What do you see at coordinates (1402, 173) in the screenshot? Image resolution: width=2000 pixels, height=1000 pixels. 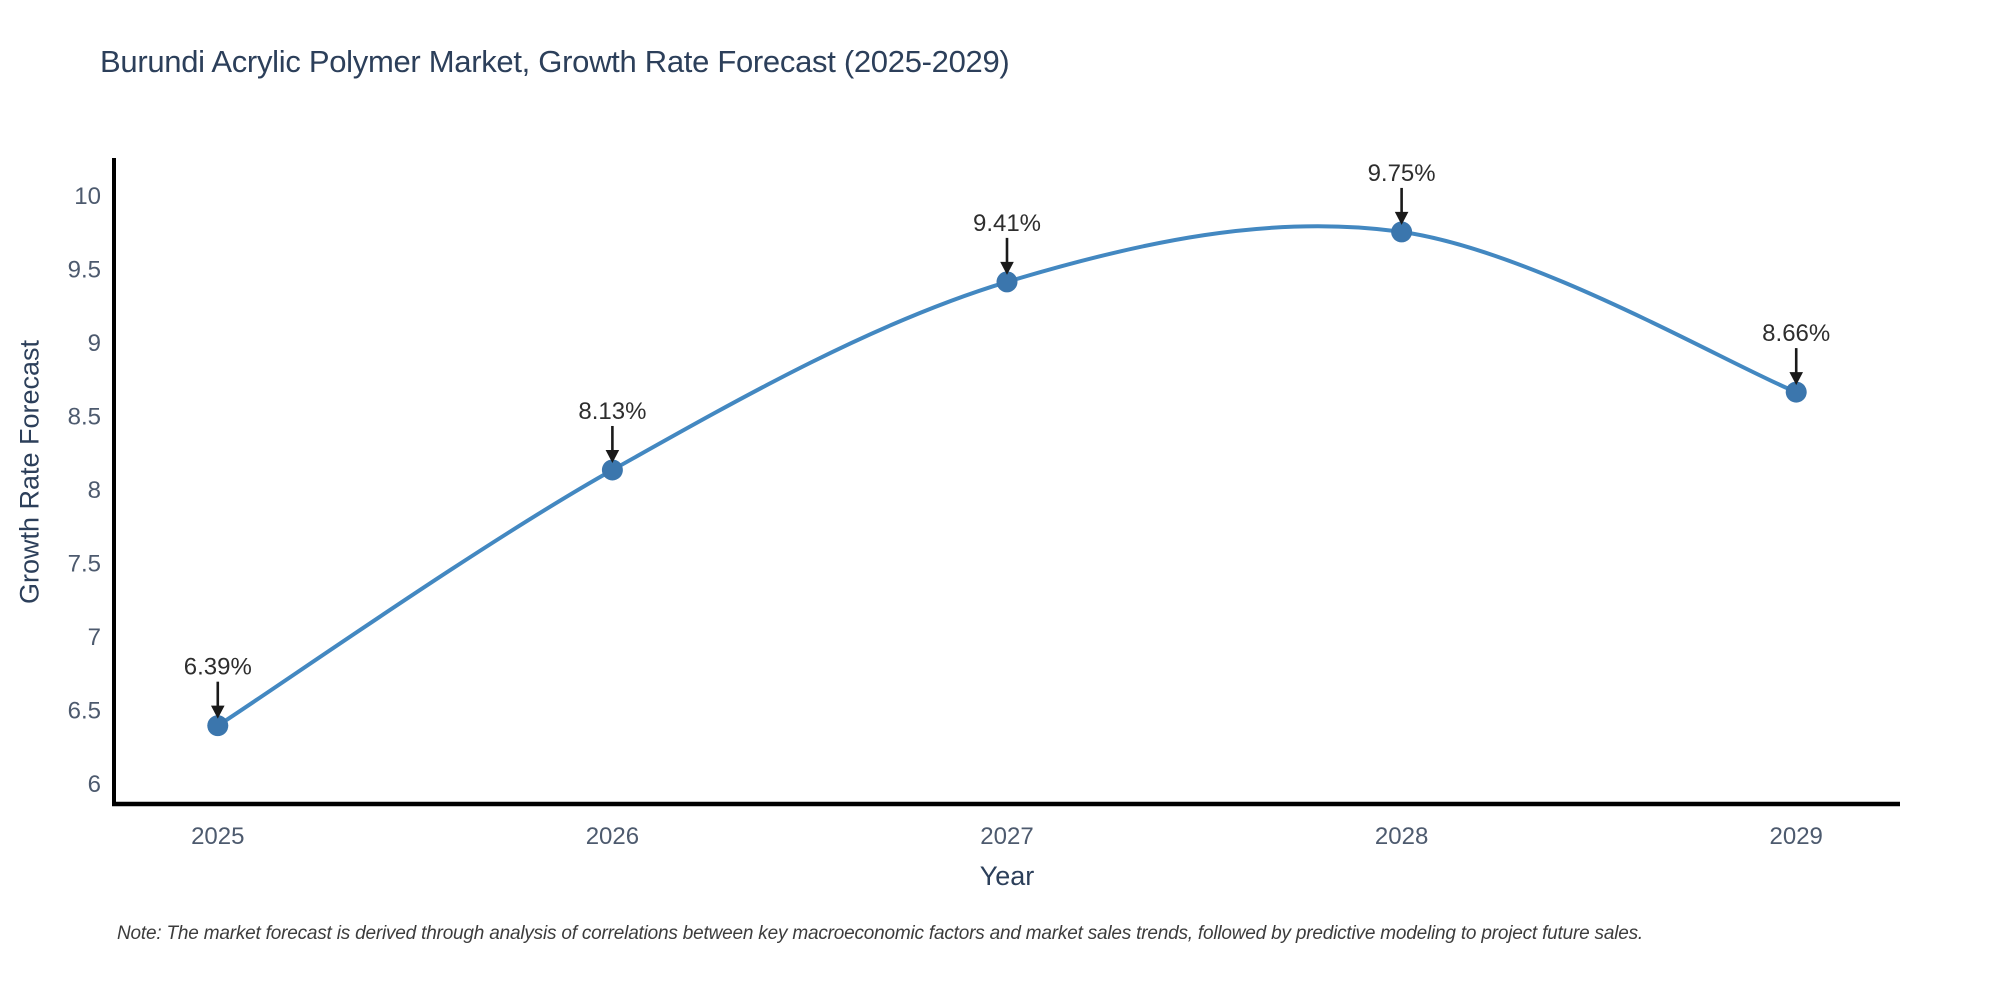 I see `data-point-label: 9.75%` at bounding box center [1402, 173].